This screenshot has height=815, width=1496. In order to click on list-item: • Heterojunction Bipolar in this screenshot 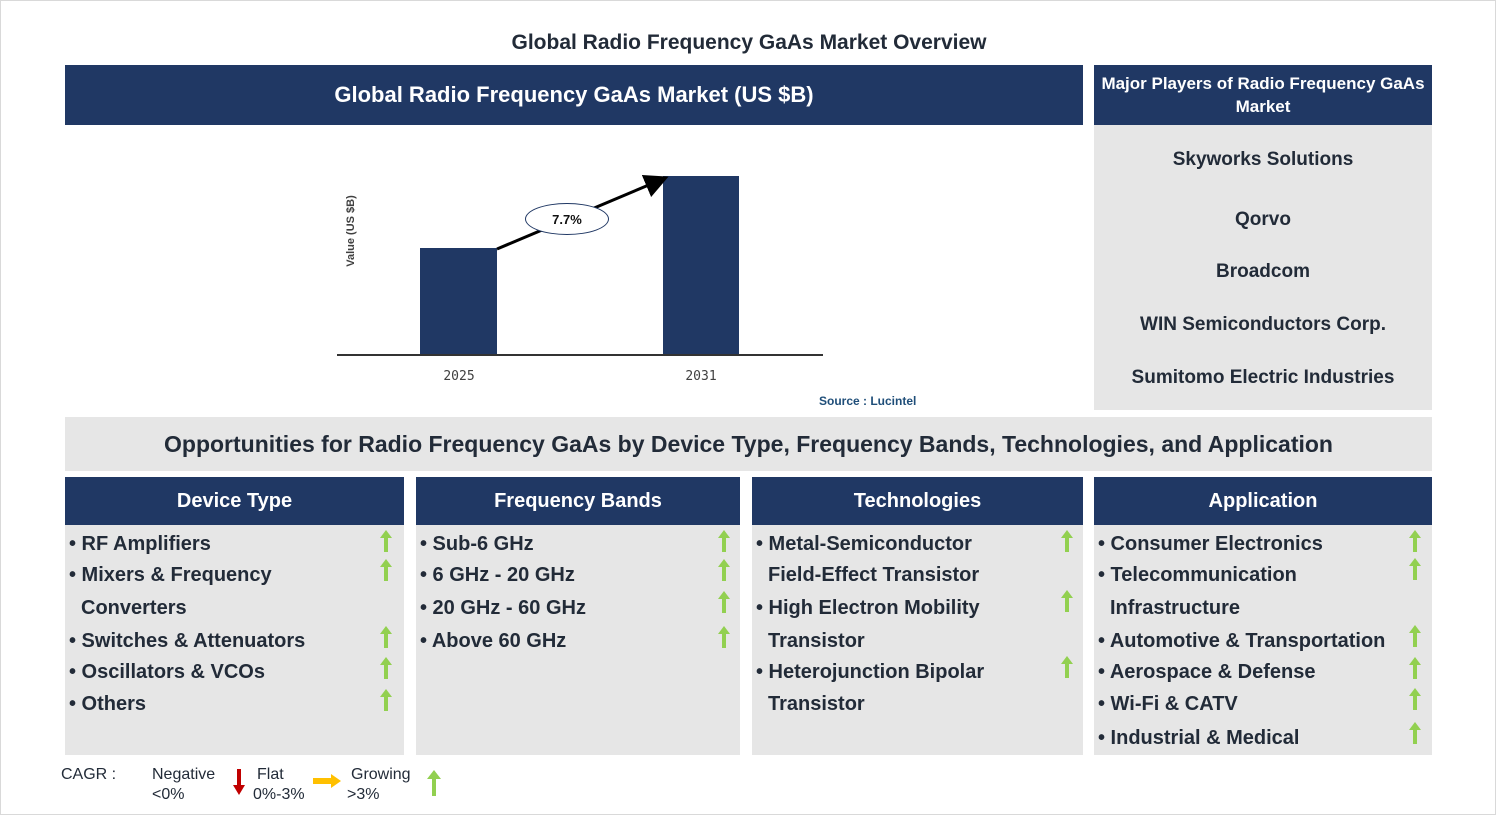, I will do `click(870, 672)`.